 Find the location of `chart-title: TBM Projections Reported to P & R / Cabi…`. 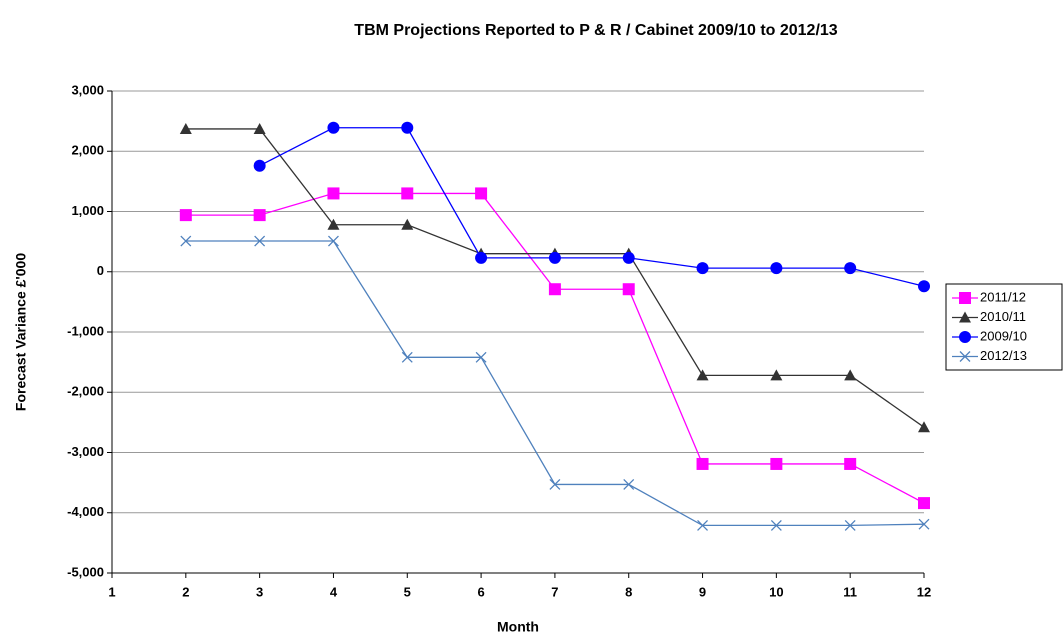

chart-title: TBM Projections Reported to P & R / Cabi… is located at coordinates (596, 30).